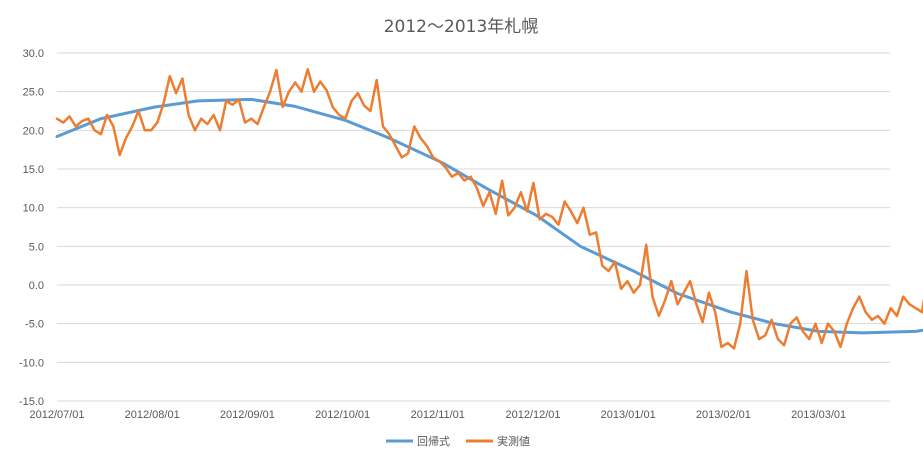  I want to click on chart-title: 2012〜2013年札幌, so click(461, 27).